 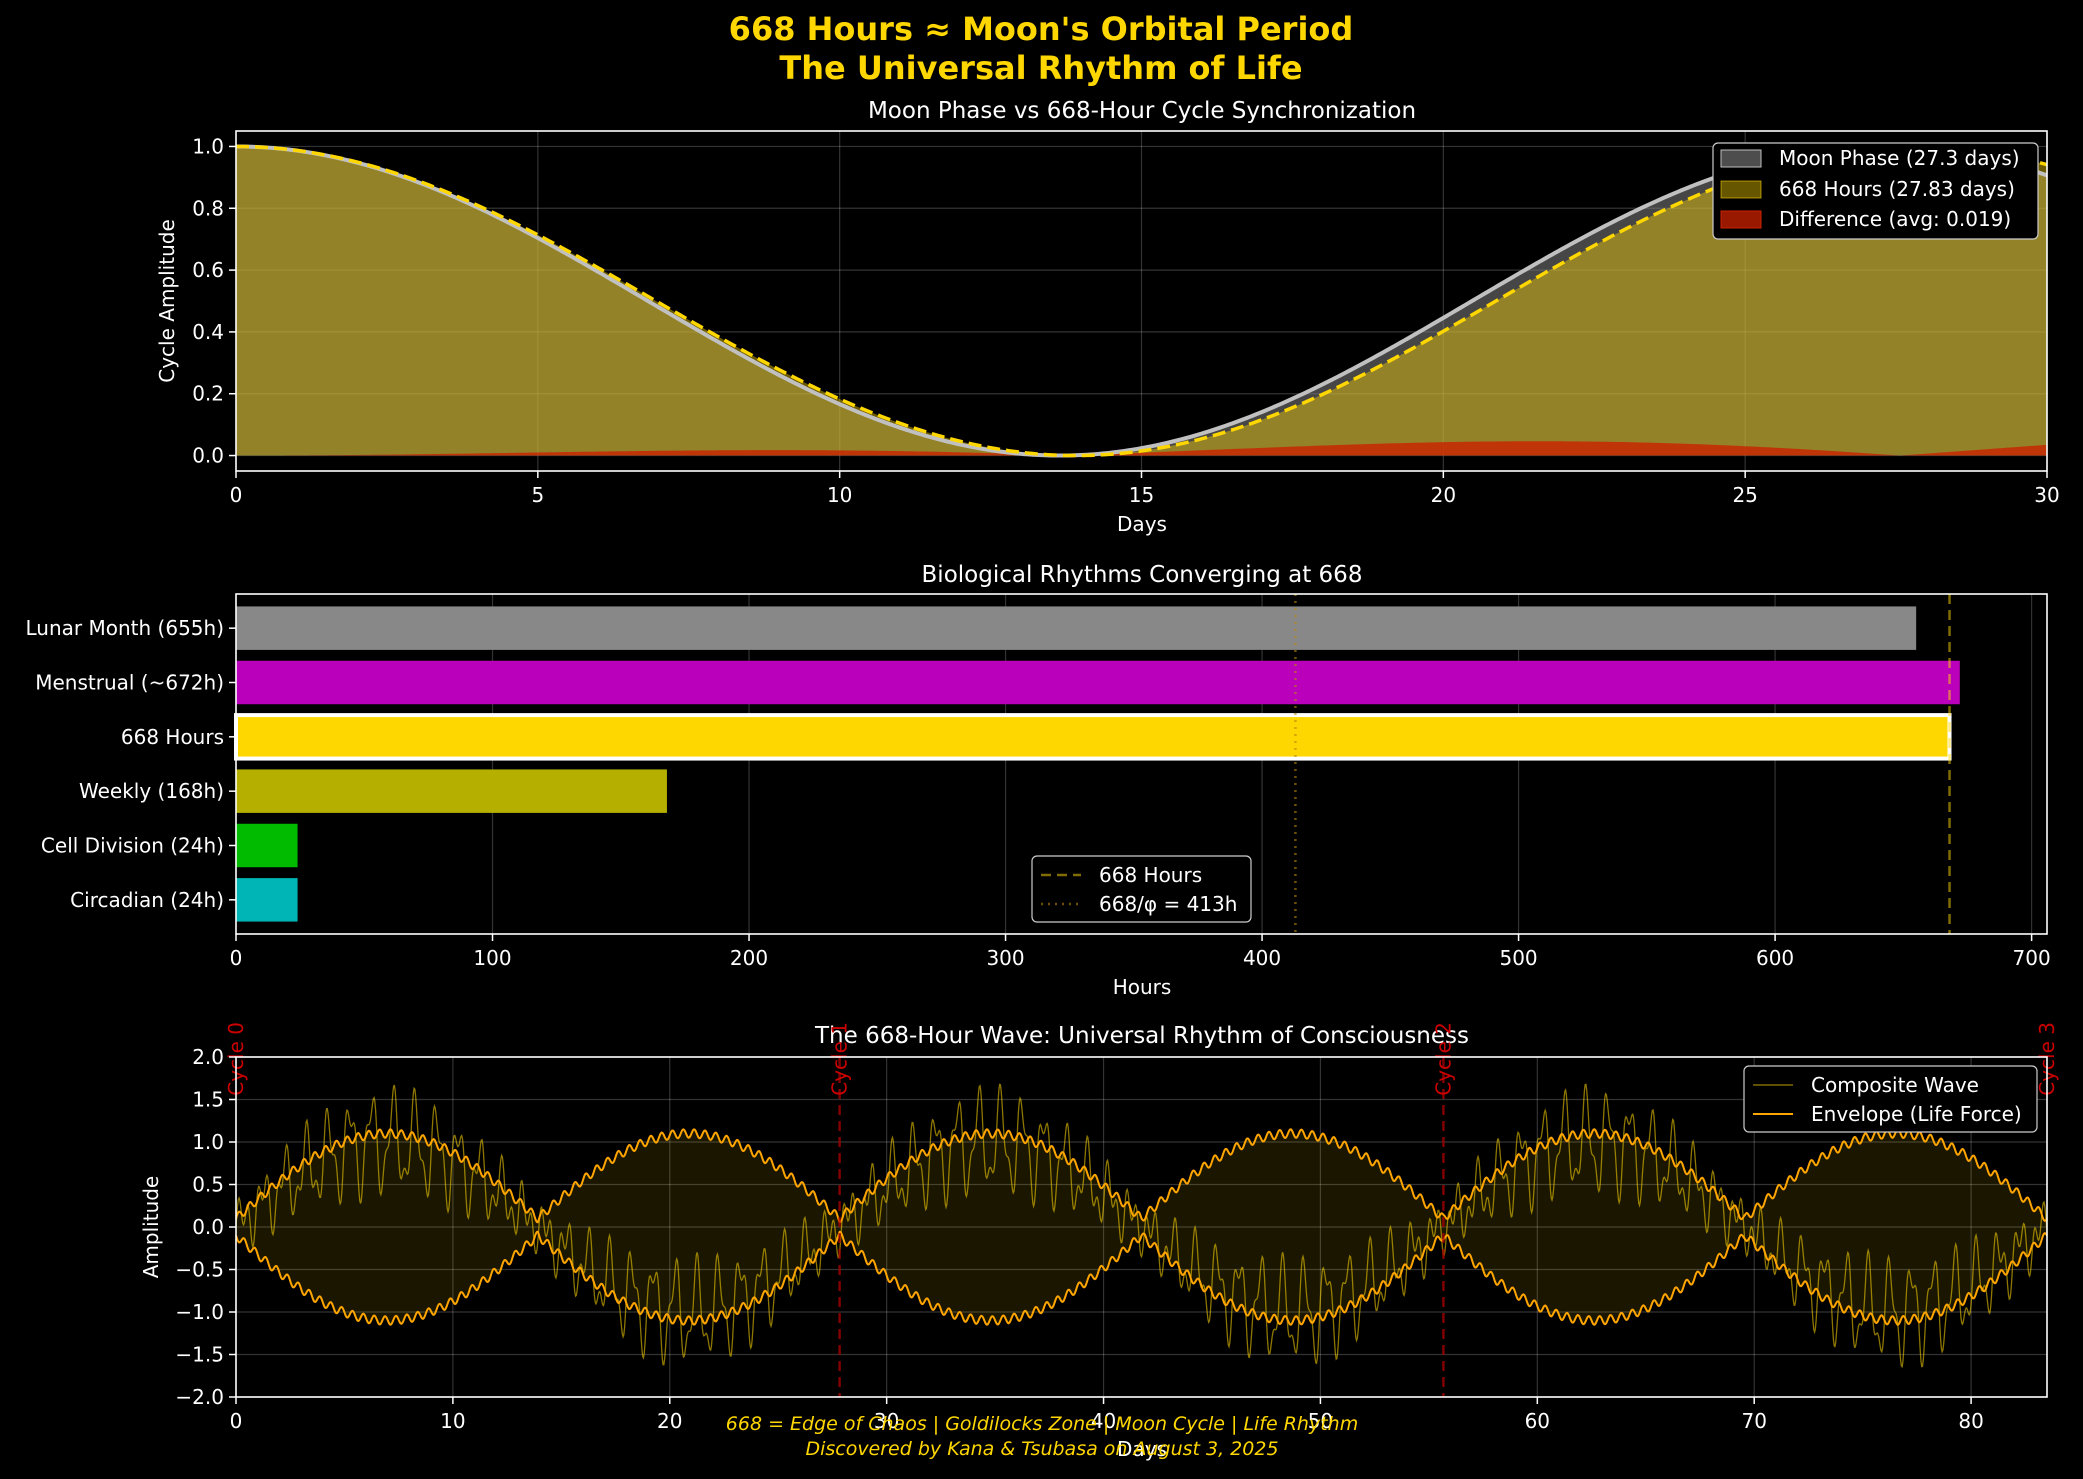 I want to click on x-tick-label: 600, so click(x=1775, y=958).